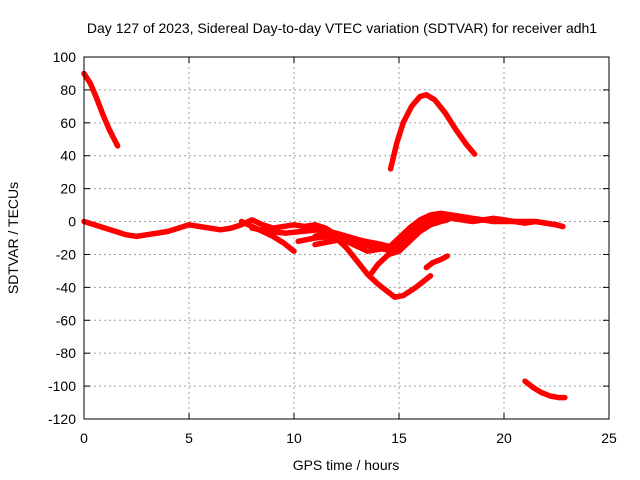  I want to click on y-tick-label: 60, so click(68, 123).